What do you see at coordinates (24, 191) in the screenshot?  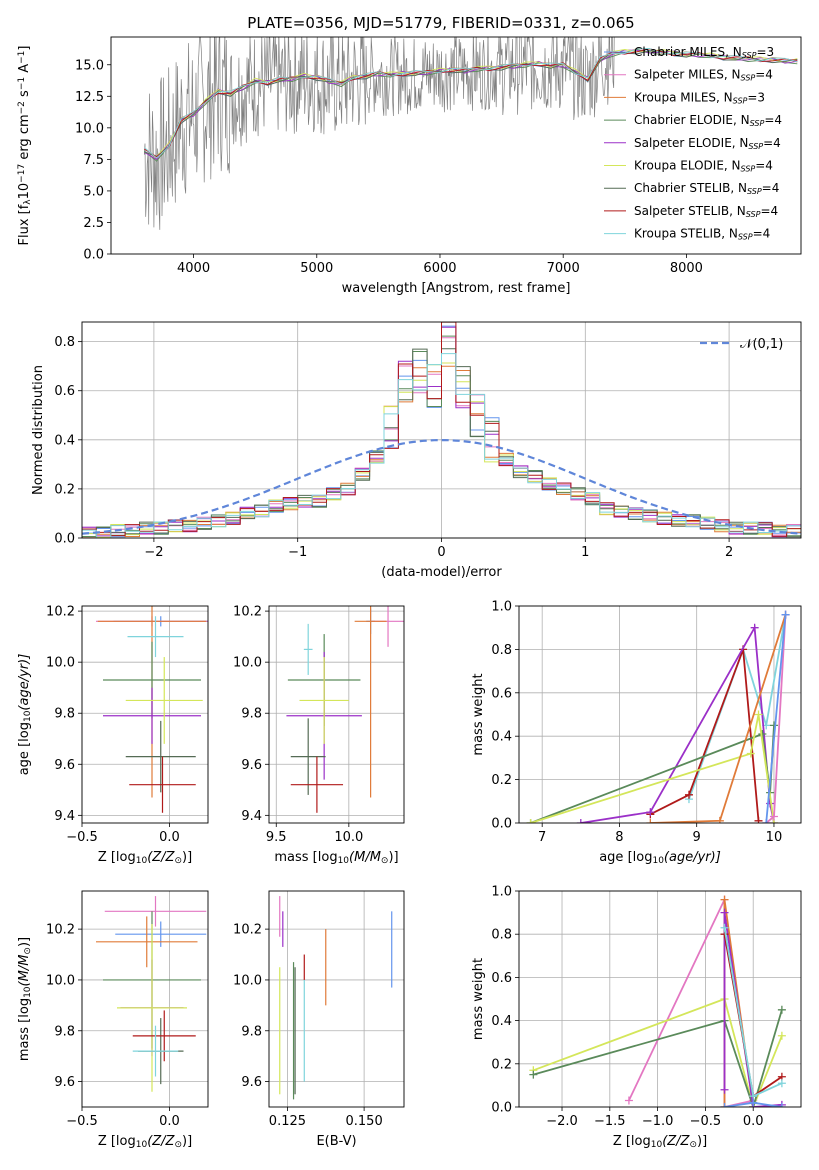 I see `y-axis-label-part: 10` at bounding box center [24, 191].